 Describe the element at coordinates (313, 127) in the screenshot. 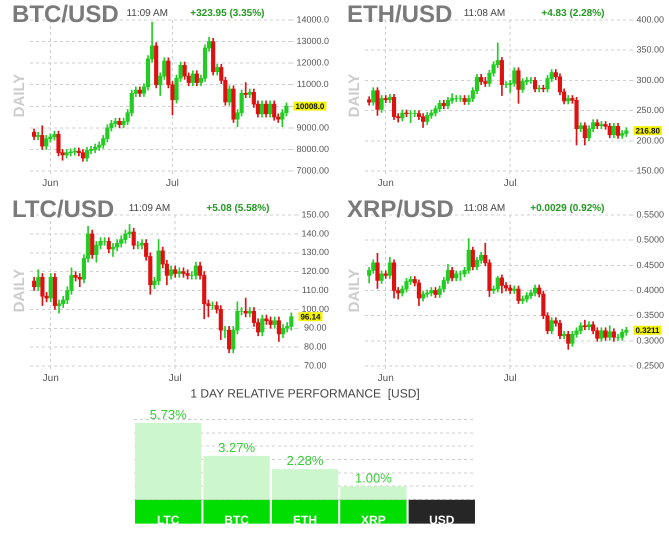

I see `y-tick-label: 9000.00` at that location.